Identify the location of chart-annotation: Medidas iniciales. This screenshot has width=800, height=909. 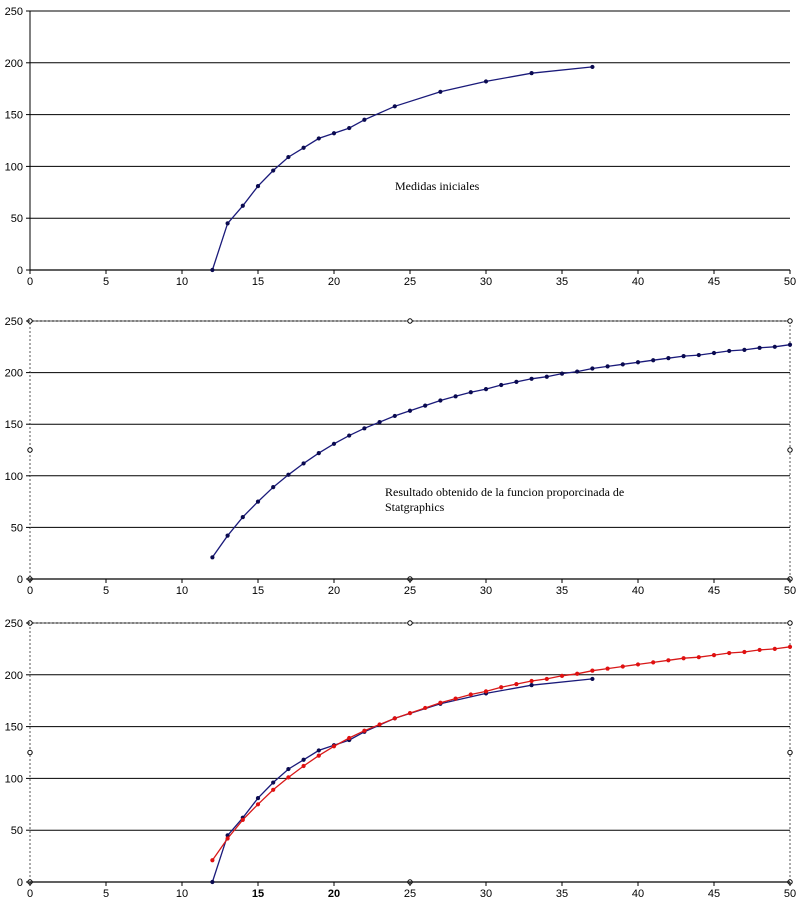
(437, 186).